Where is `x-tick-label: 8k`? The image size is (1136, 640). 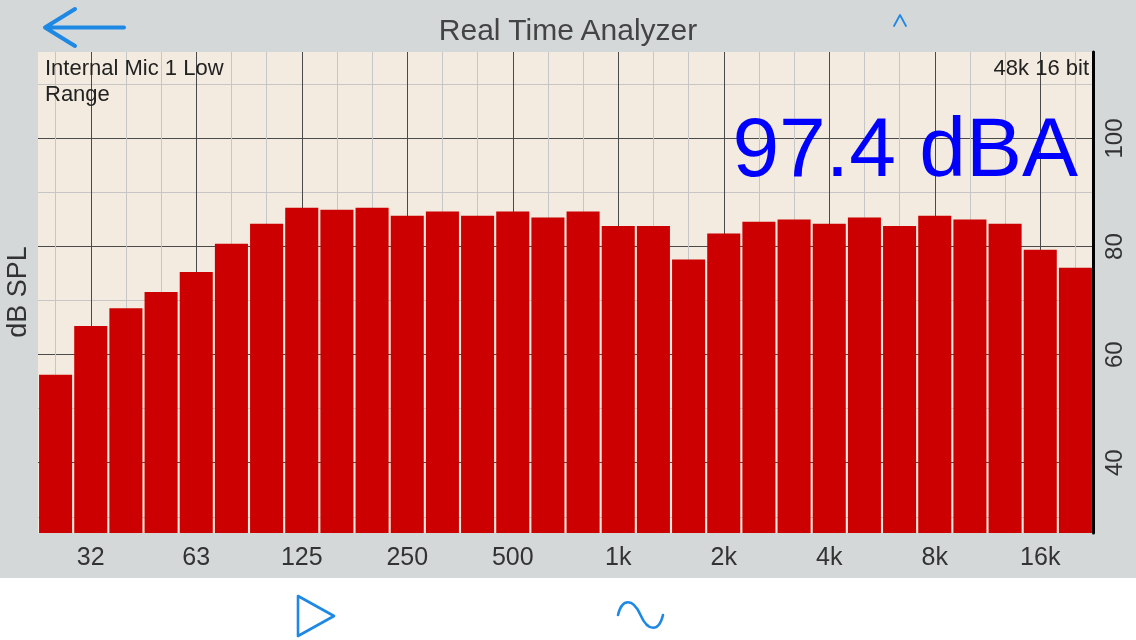 x-tick-label: 8k is located at coordinates (935, 555).